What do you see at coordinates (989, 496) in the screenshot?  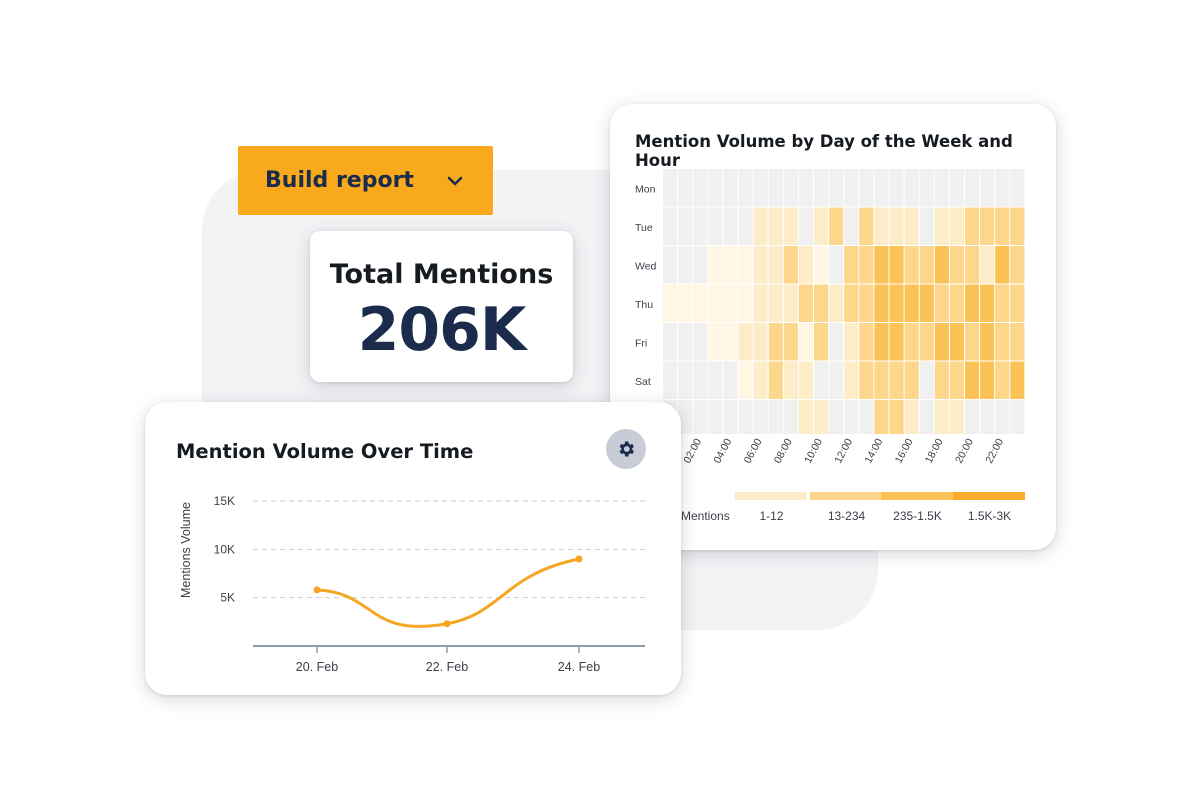 I see `legend-swatch` at bounding box center [989, 496].